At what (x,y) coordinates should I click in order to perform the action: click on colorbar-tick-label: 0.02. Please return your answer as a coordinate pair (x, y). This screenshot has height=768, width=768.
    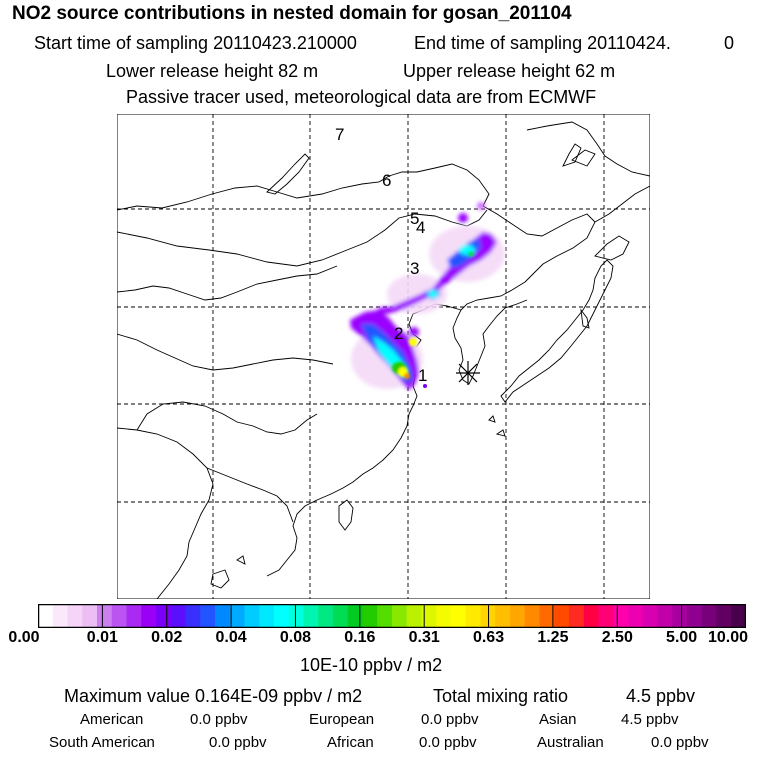
    Looking at the image, I should click on (167, 637).